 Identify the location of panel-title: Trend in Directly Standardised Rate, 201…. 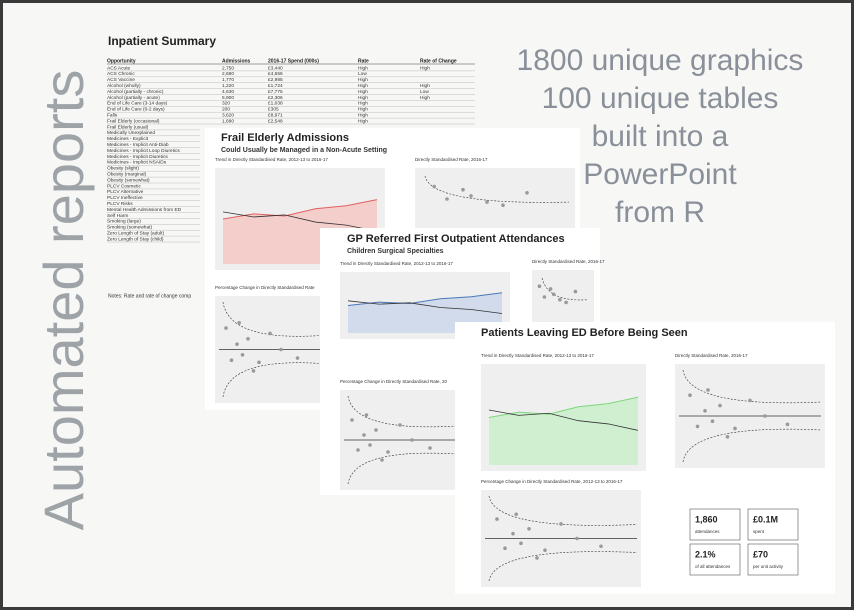
(271, 159).